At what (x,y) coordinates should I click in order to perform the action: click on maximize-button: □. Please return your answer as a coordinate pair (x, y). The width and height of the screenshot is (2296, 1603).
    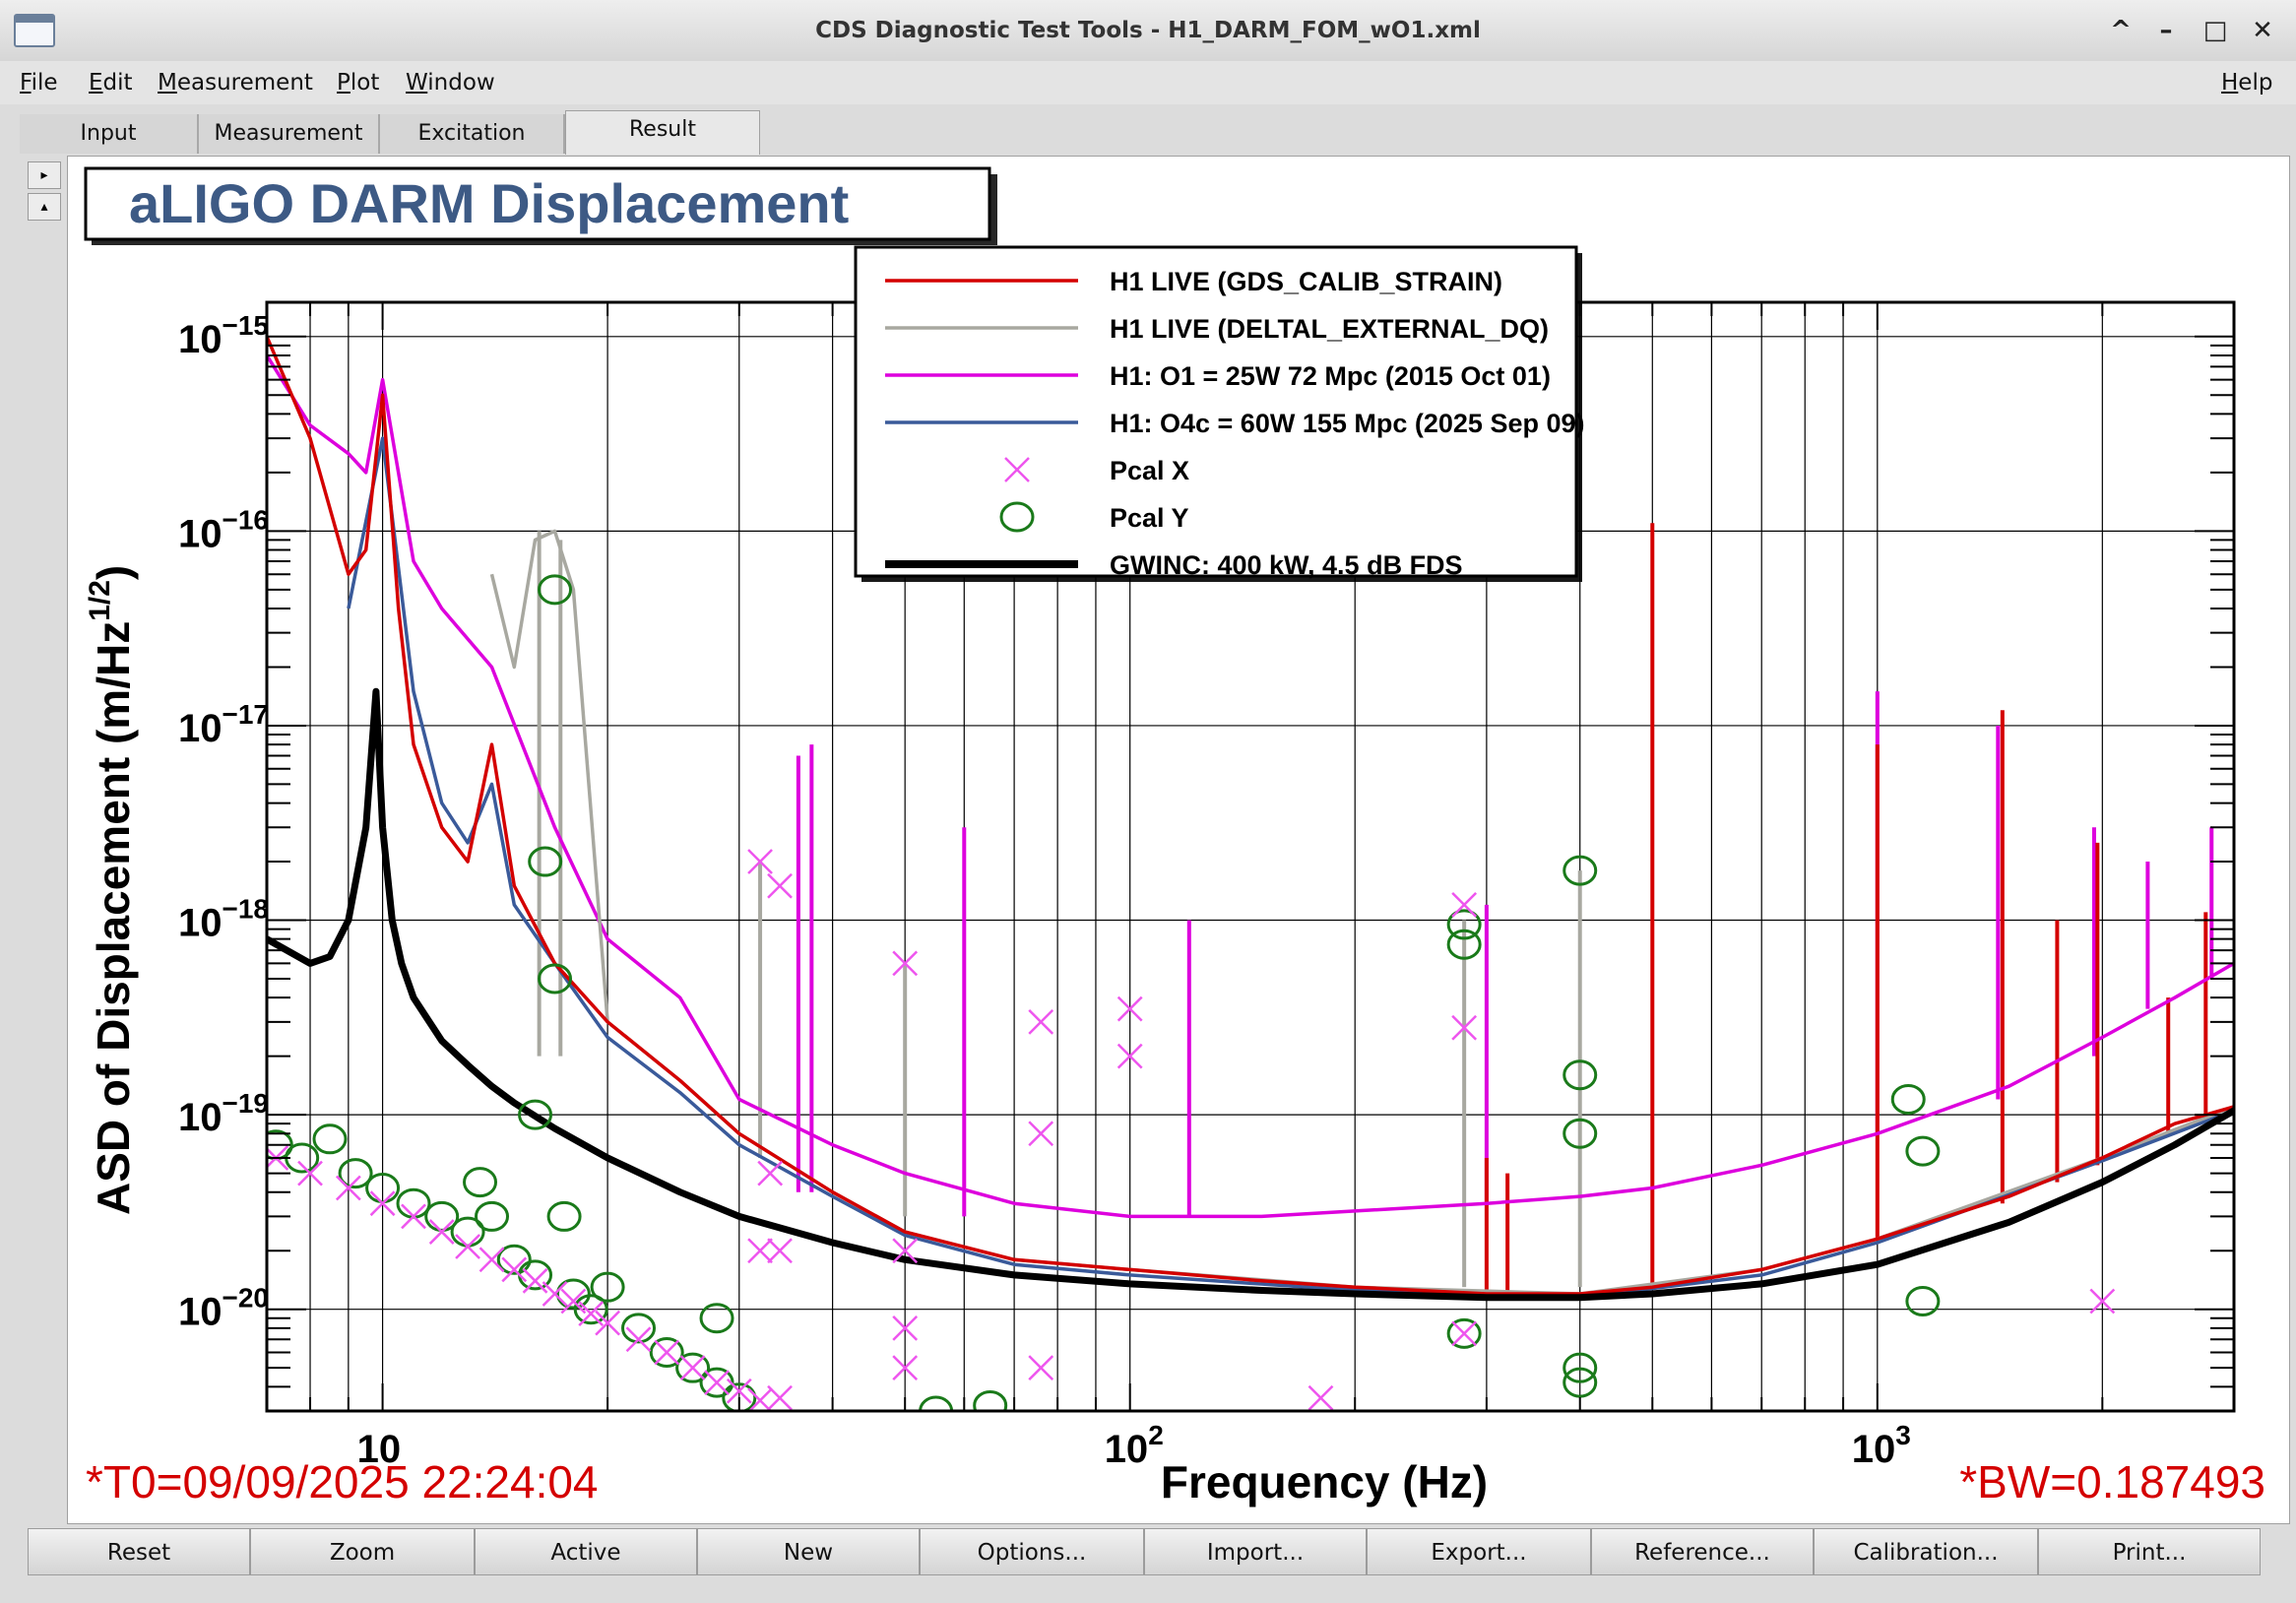
    Looking at the image, I should click on (2215, 30).